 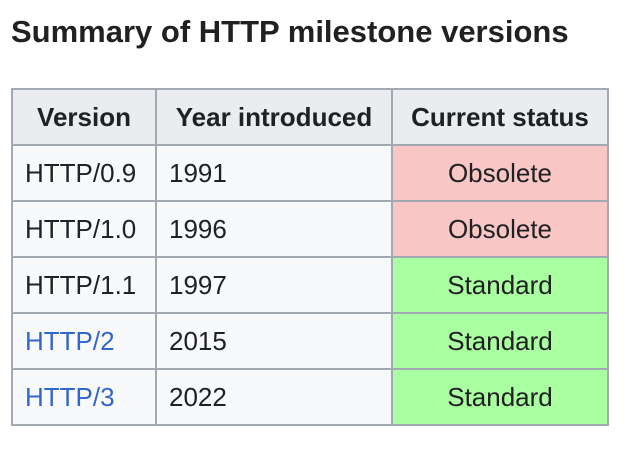 What do you see at coordinates (290, 31) in the screenshot?
I see `table-title: Summary of HTTP milestone versions` at bounding box center [290, 31].